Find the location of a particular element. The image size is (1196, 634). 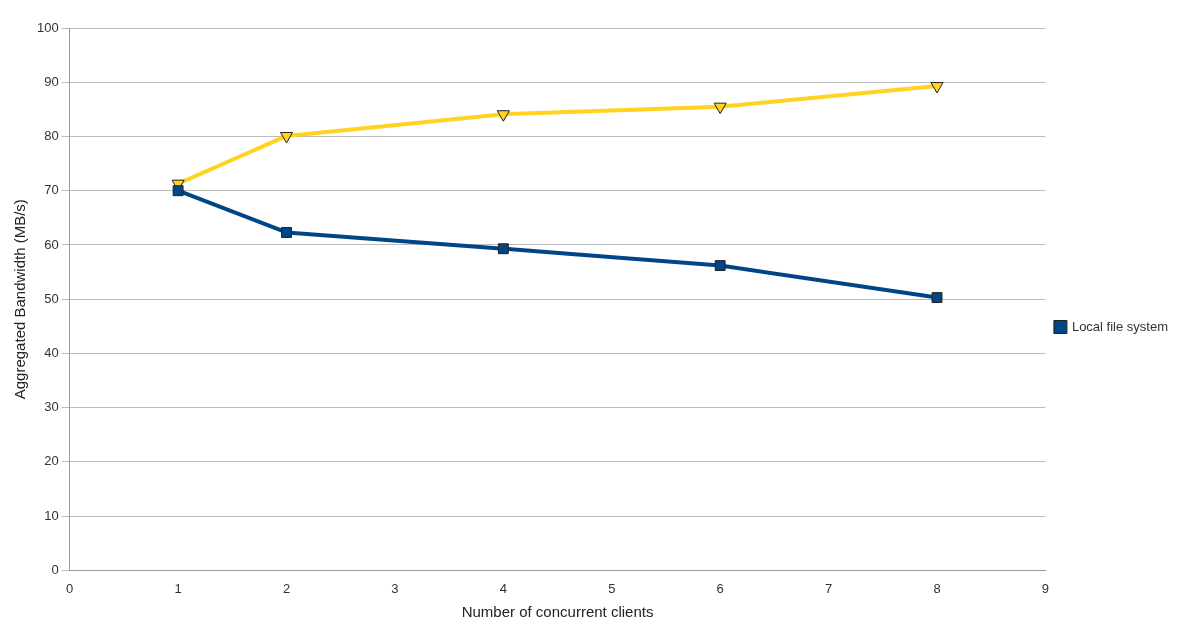

x-tick-label: 2 is located at coordinates (286, 588).